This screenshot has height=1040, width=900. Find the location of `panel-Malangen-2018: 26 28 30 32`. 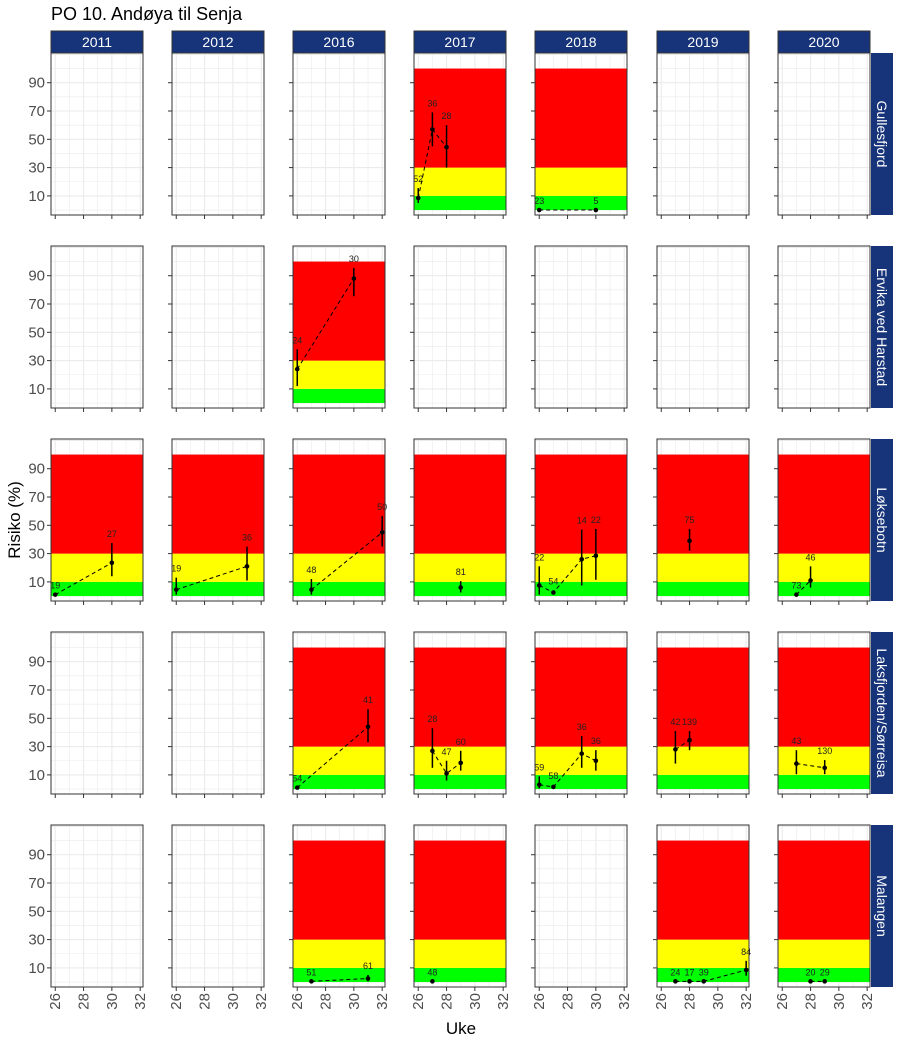

panel-Malangen-2018: 26 28 30 32 is located at coordinates (582, 917).